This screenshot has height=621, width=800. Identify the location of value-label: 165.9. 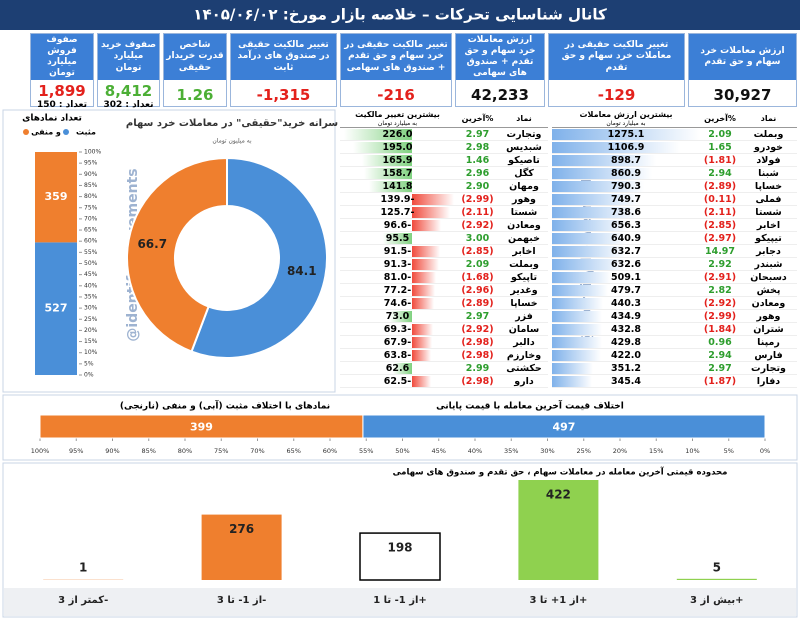
(397, 160).